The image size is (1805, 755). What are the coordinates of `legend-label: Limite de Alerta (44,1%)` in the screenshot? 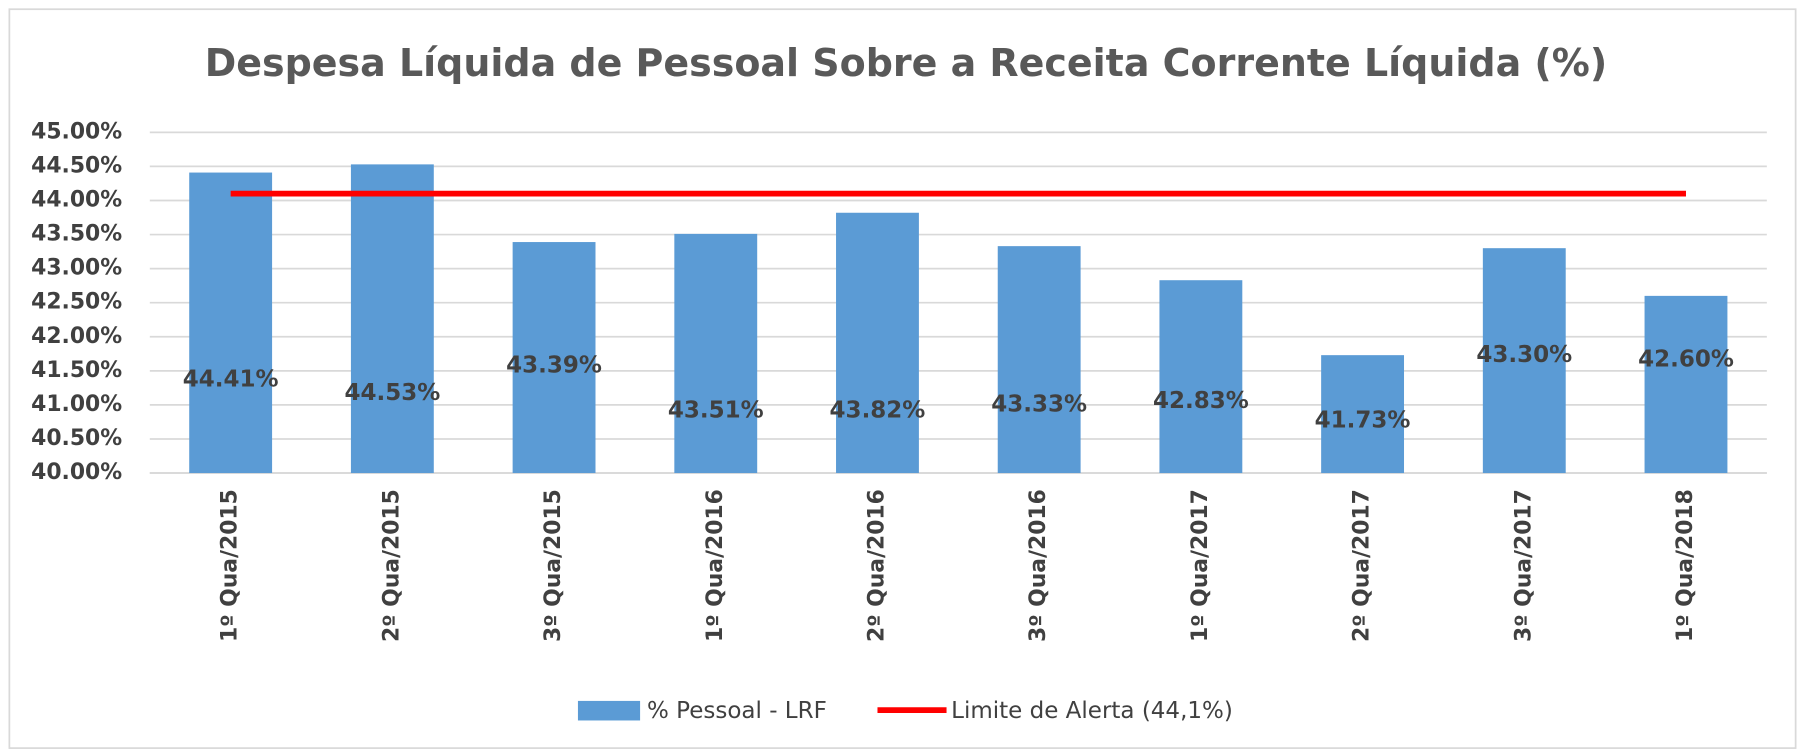 It's located at (1092, 711).